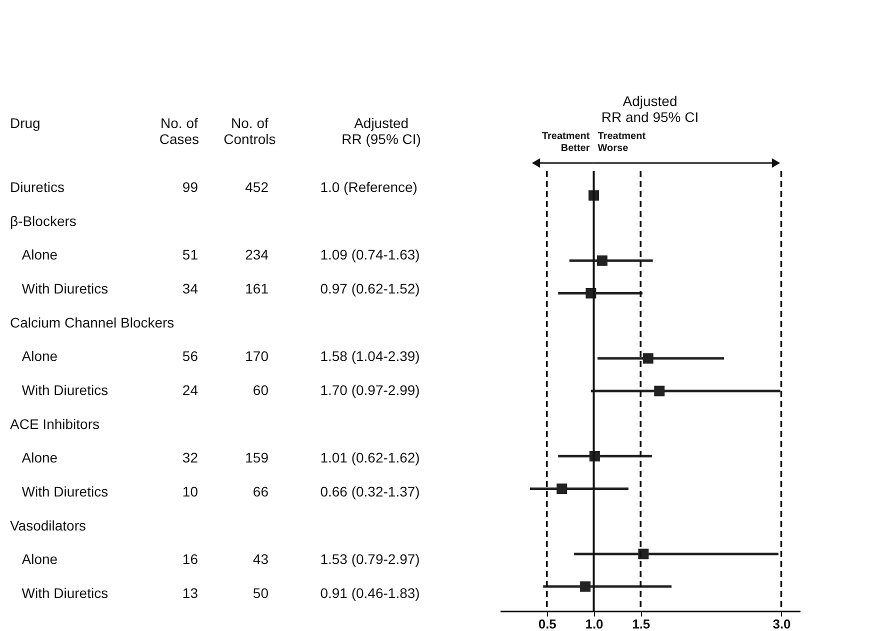 The width and height of the screenshot is (869, 631). What do you see at coordinates (190, 390) in the screenshot?
I see `text: 24` at bounding box center [190, 390].